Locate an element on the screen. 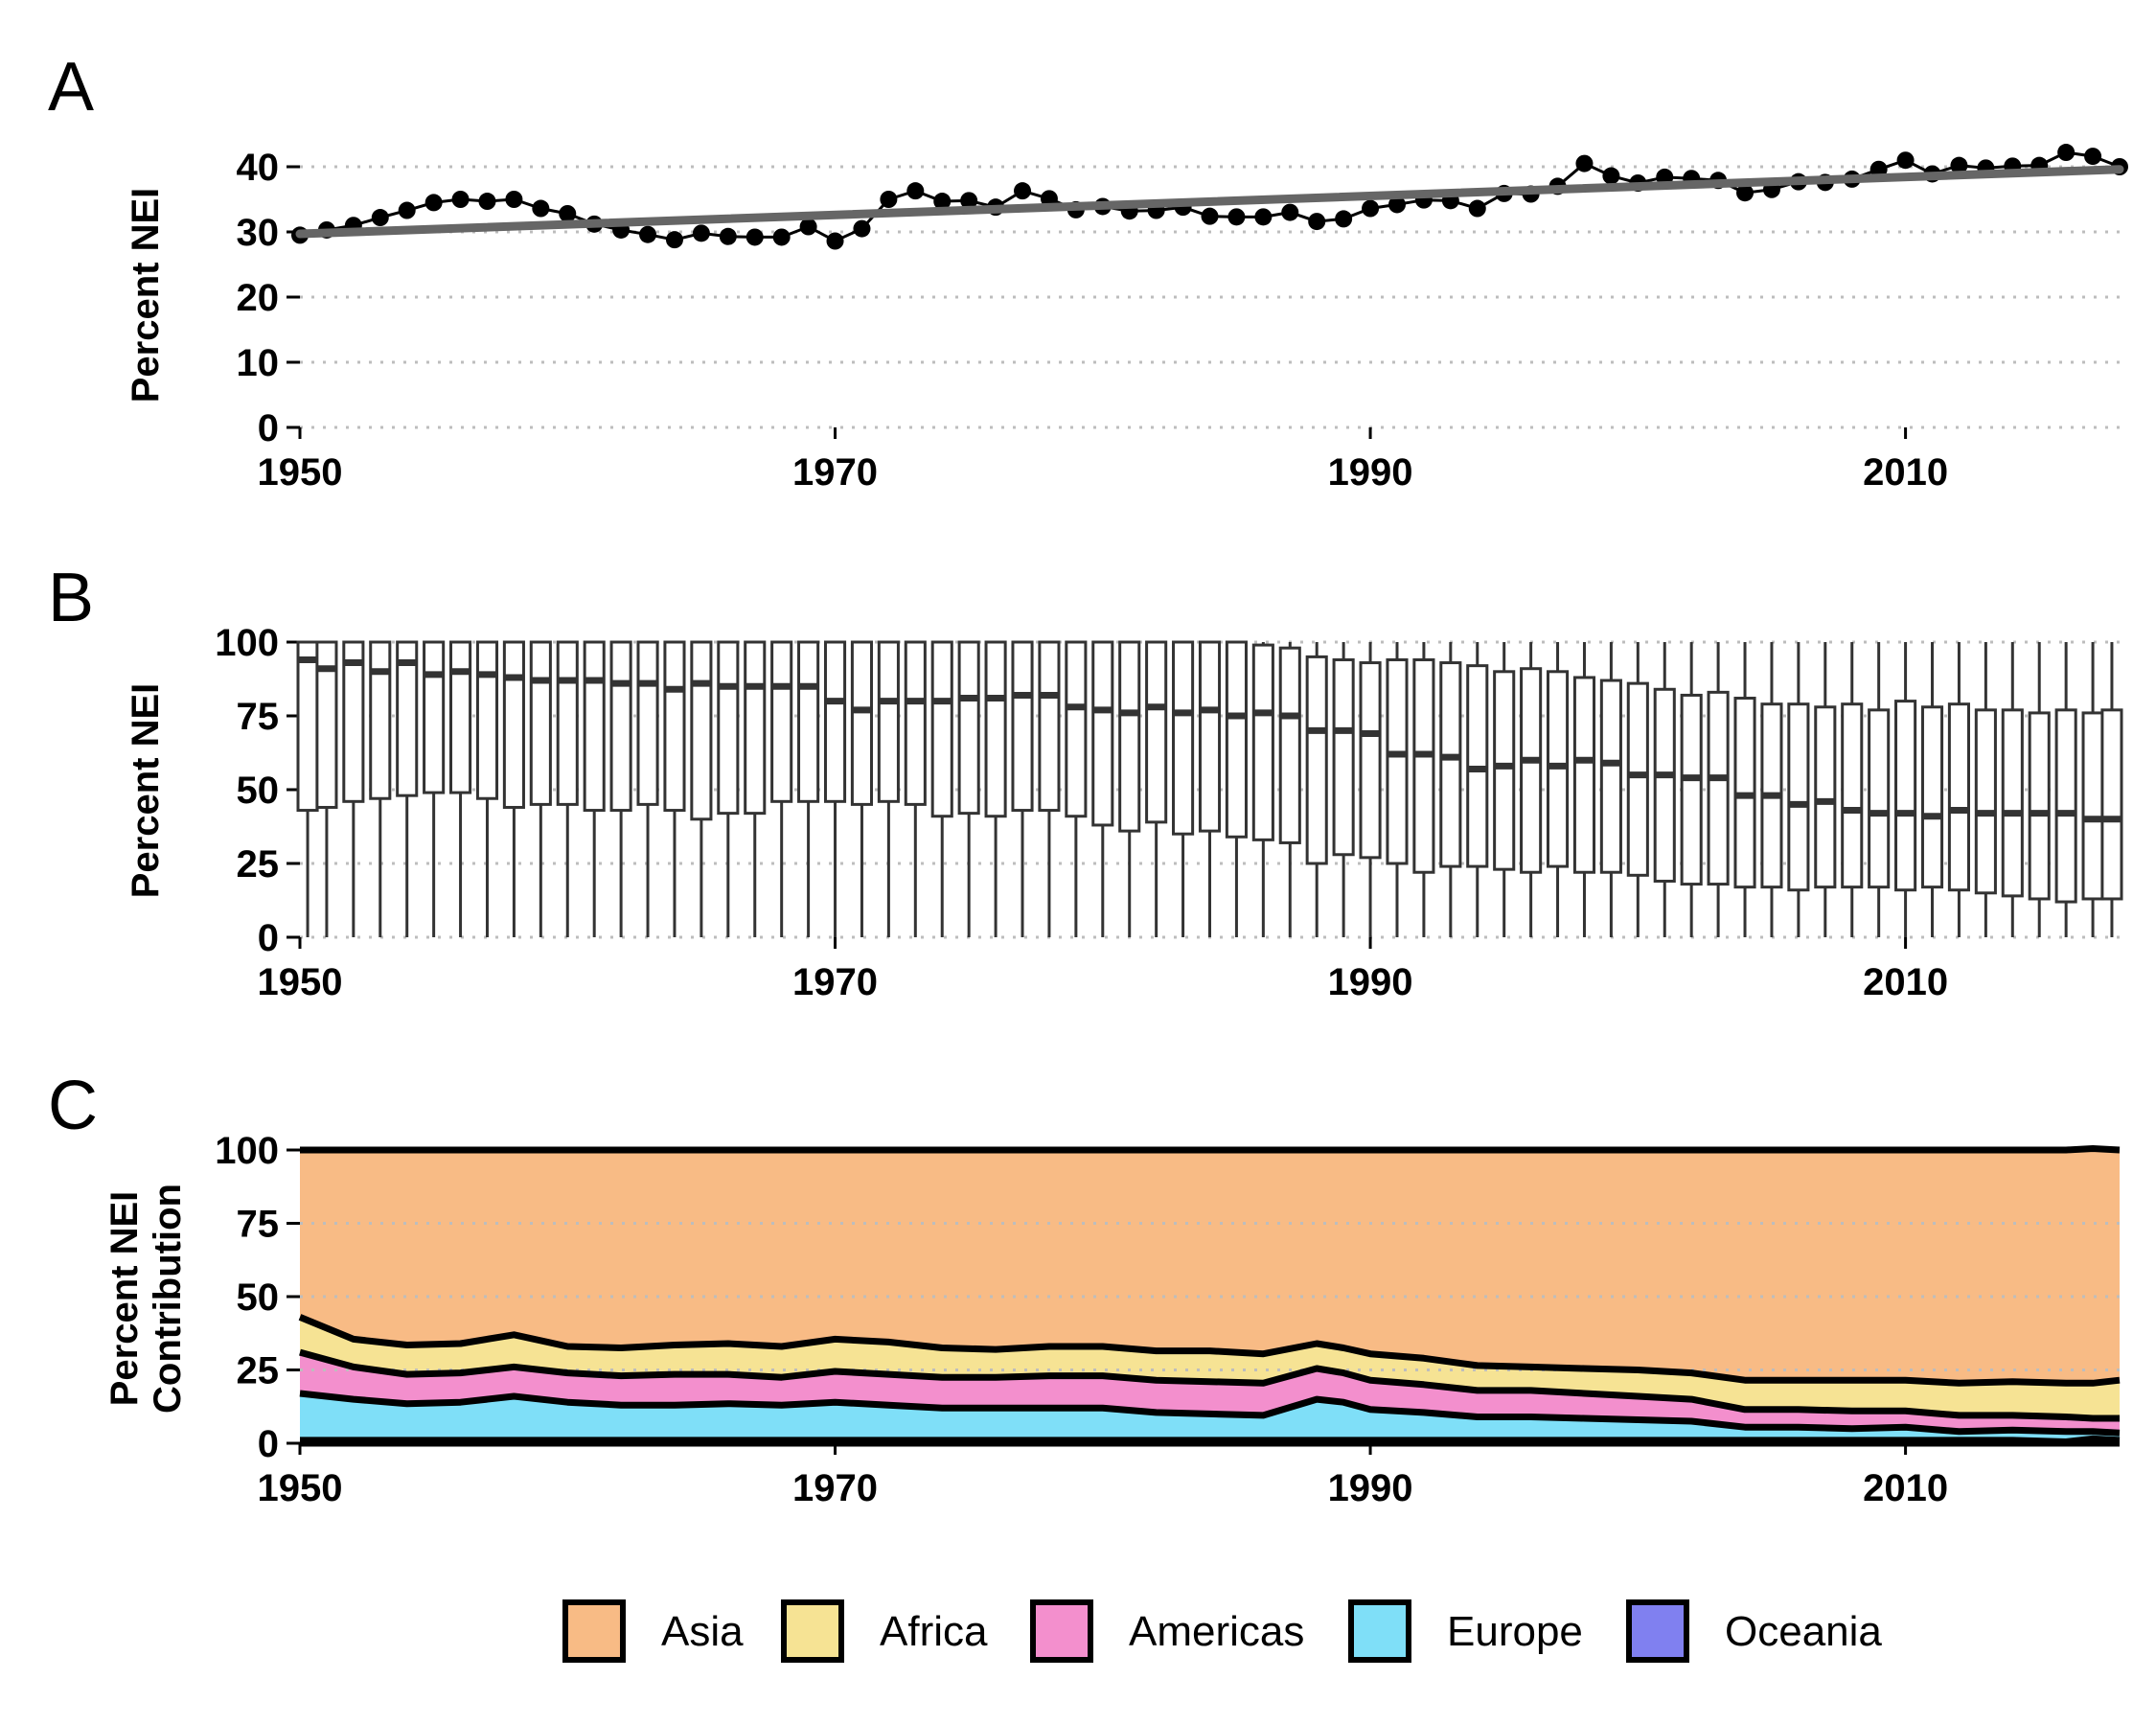  panel-c-x-tick-label: 1950 is located at coordinates (300, 1488).